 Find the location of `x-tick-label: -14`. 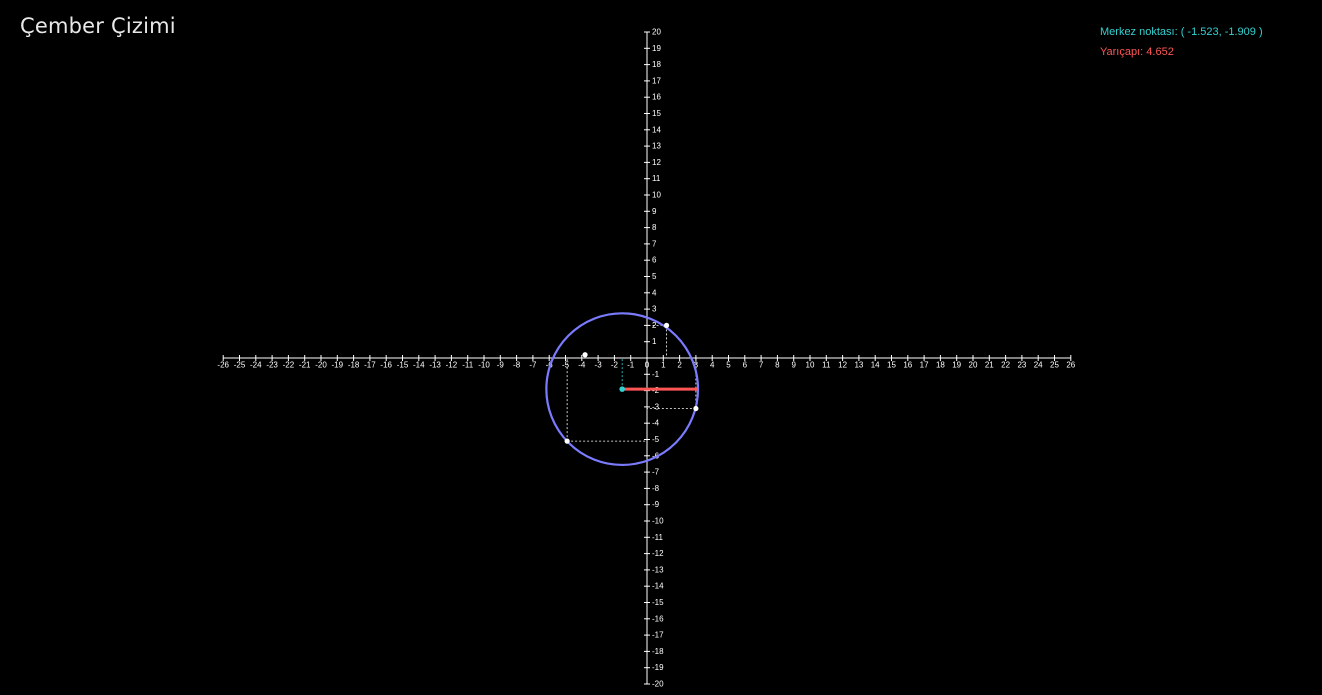

x-tick-label: -14 is located at coordinates (419, 365).